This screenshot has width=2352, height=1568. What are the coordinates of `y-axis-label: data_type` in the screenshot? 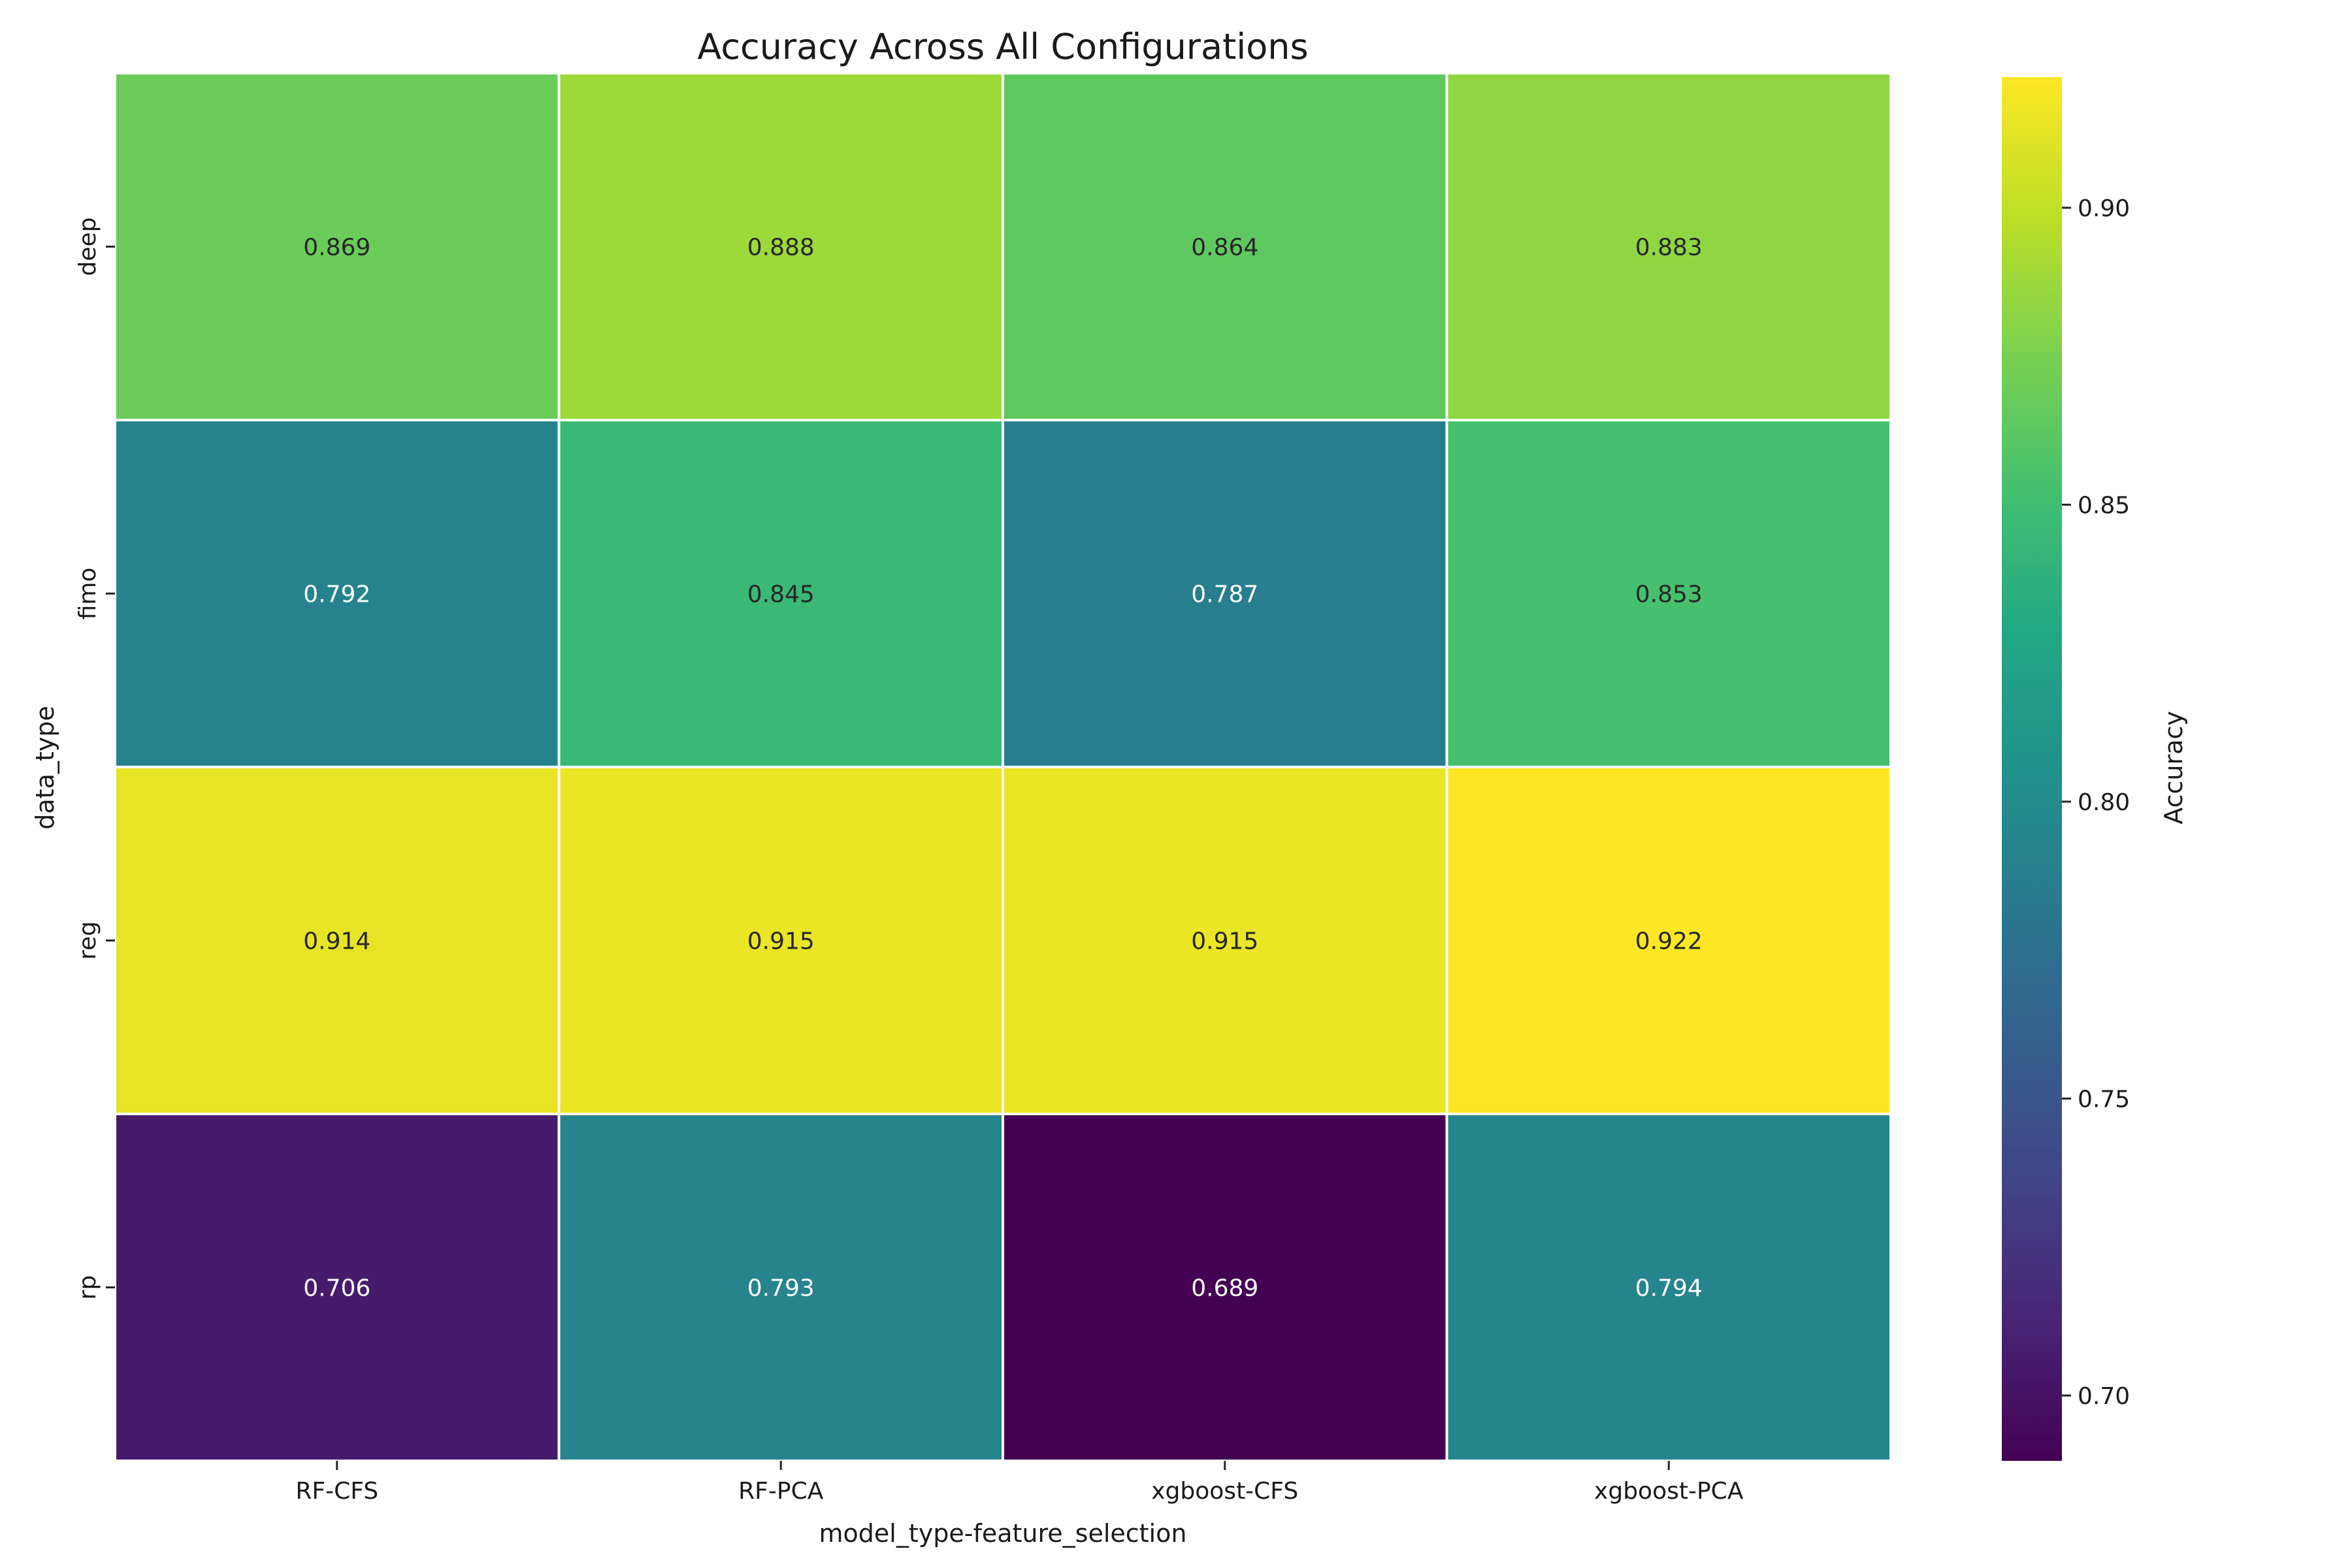 It's located at (45, 767).